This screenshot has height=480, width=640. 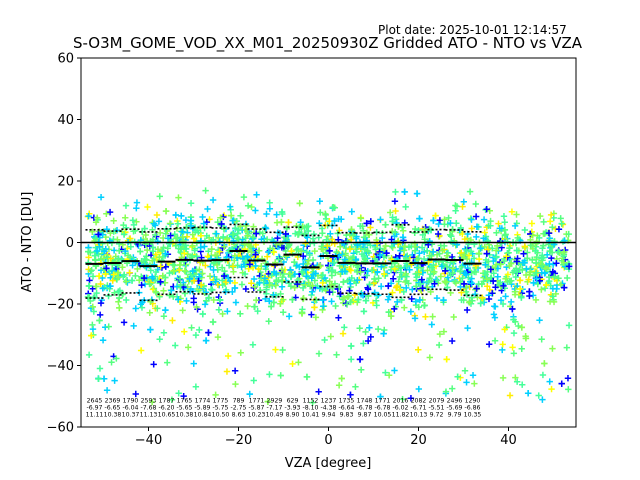 I want to click on bin-sd-label: 9.79, so click(x=455, y=415).